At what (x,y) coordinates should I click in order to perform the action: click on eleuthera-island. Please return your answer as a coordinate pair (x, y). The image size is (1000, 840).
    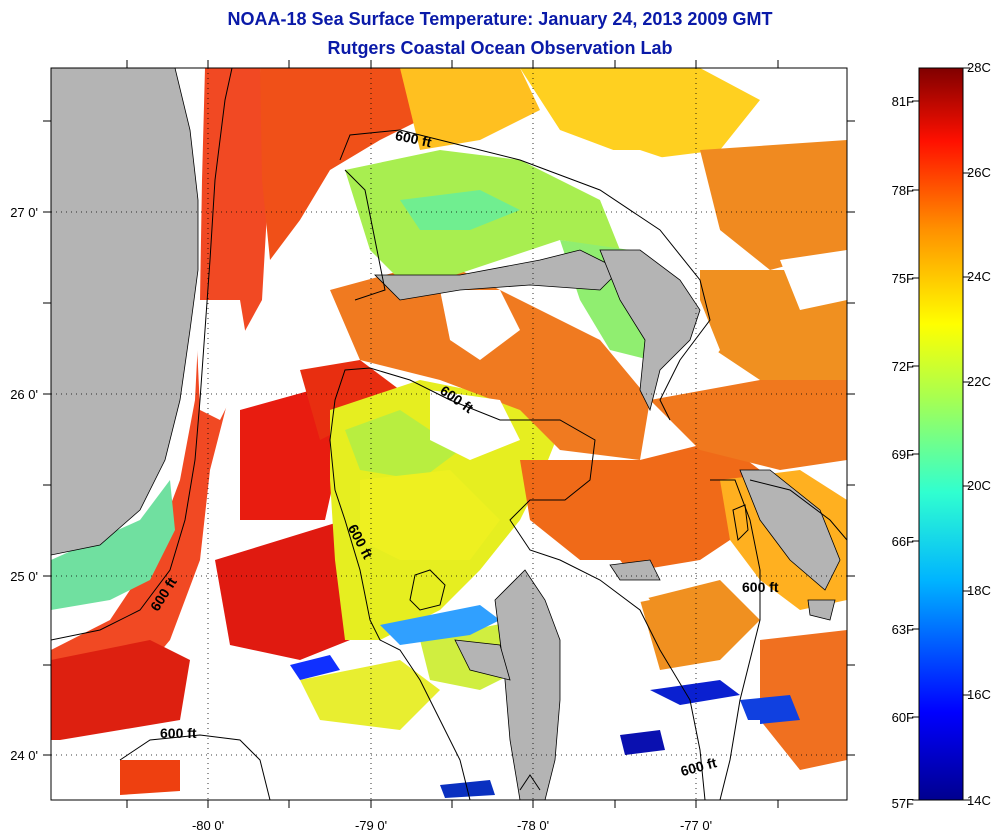
    Looking at the image, I should click on (790, 530).